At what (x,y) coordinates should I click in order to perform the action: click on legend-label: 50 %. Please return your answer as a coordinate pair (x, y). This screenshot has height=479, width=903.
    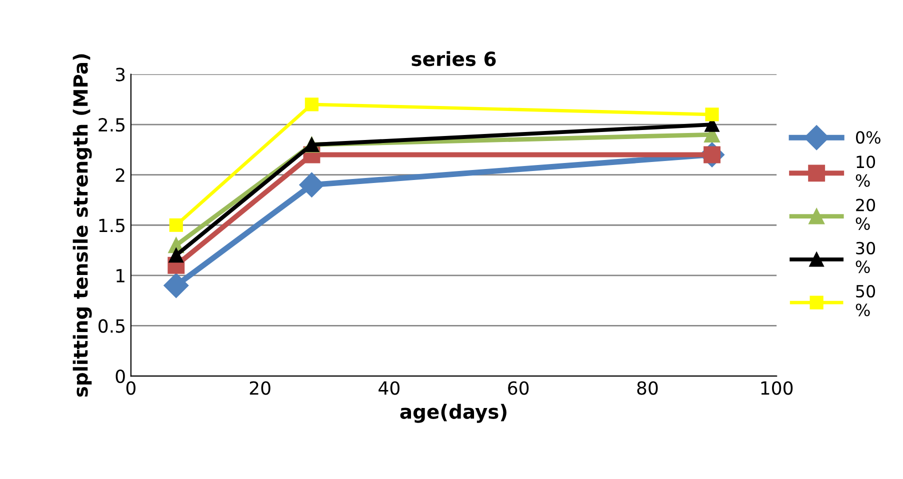
    Looking at the image, I should click on (866, 300).